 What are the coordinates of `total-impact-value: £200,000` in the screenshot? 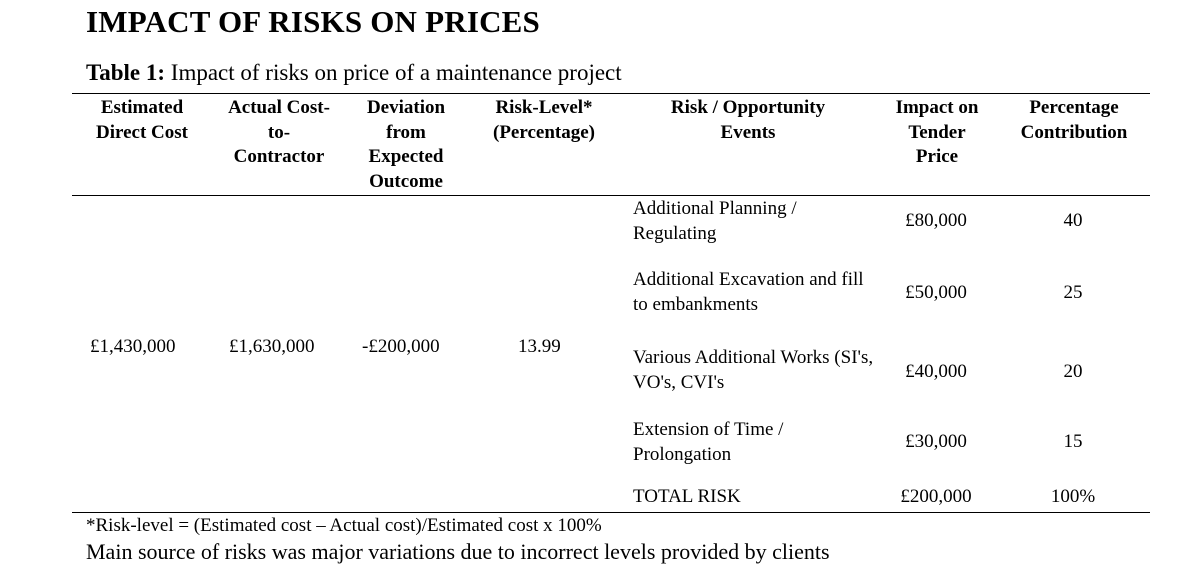 It's located at (936, 496).